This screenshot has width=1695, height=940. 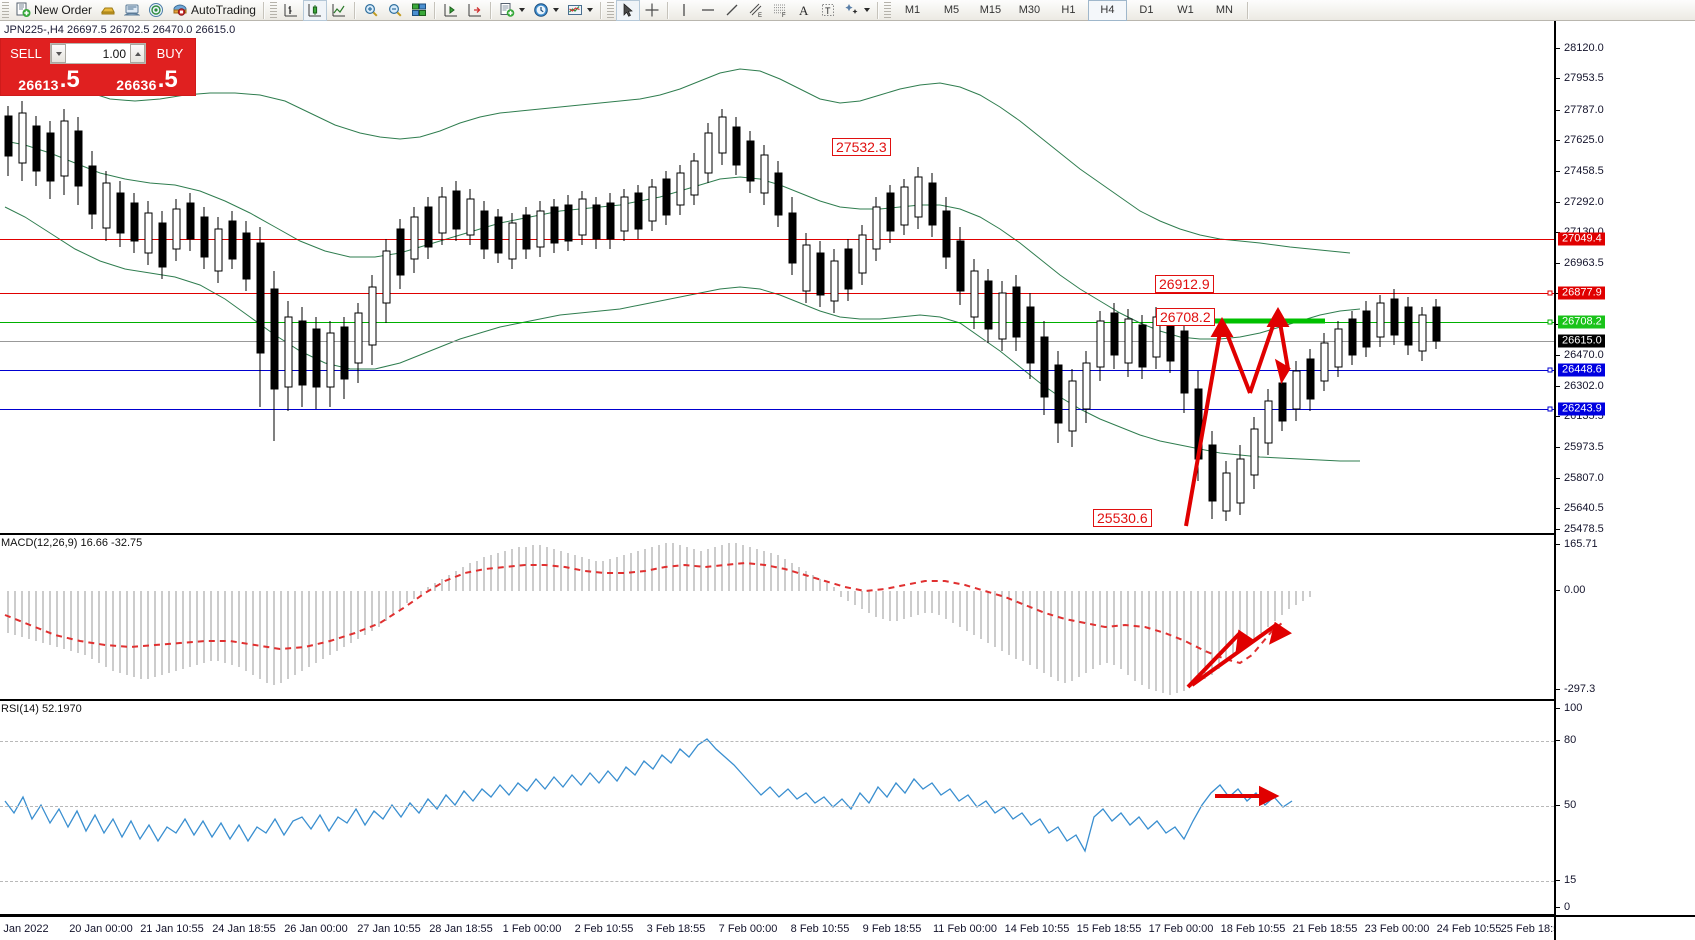 I want to click on macd-tick-0: 0.00, so click(x=1570, y=590).